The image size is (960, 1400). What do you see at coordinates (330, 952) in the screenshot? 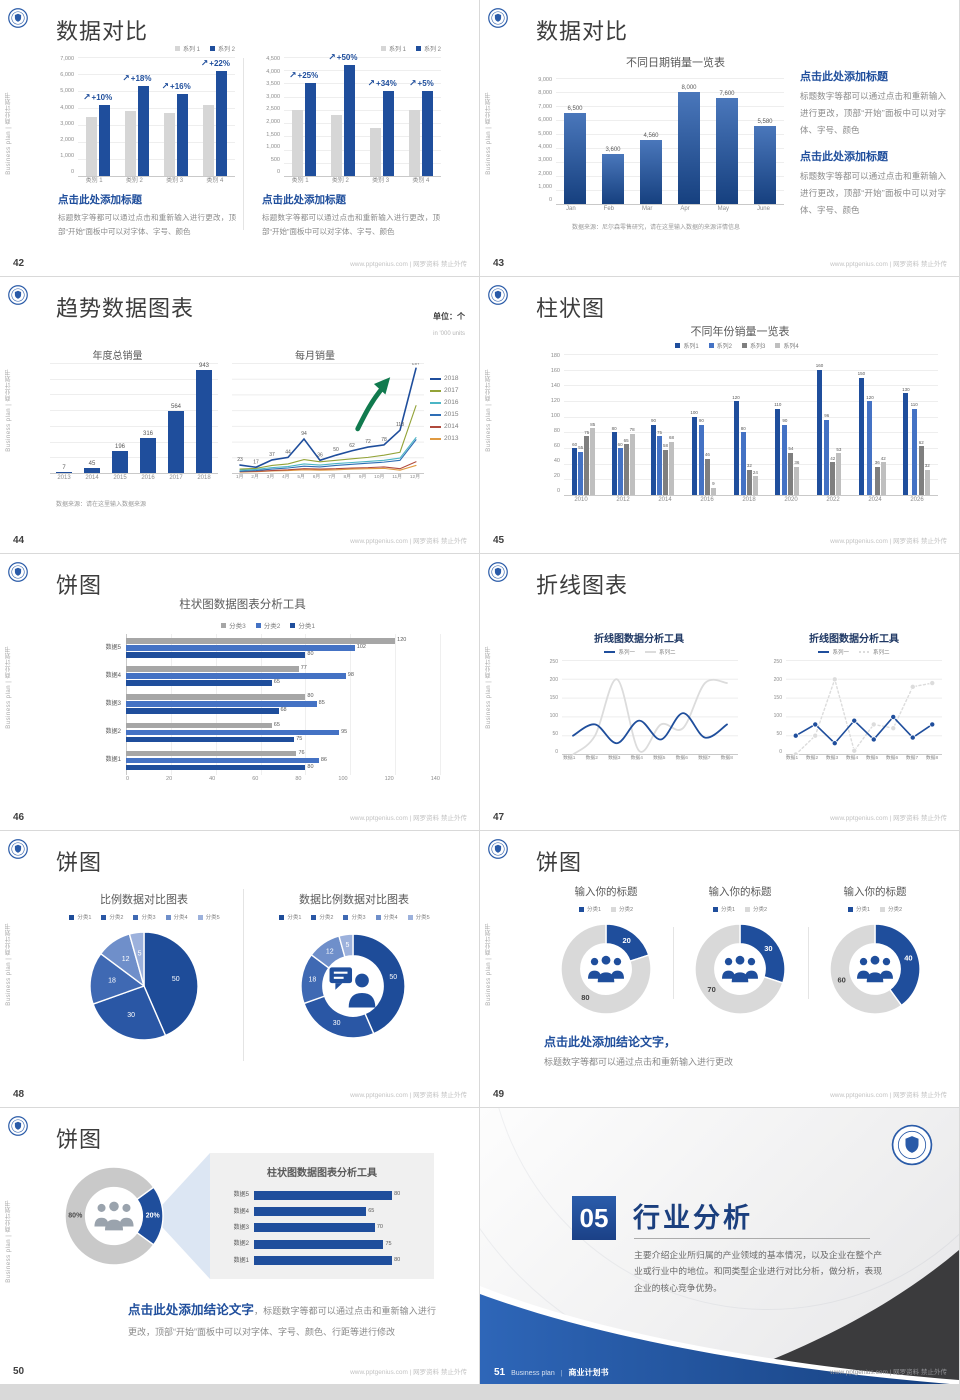
I see `svg-text: 12` at bounding box center [330, 952].